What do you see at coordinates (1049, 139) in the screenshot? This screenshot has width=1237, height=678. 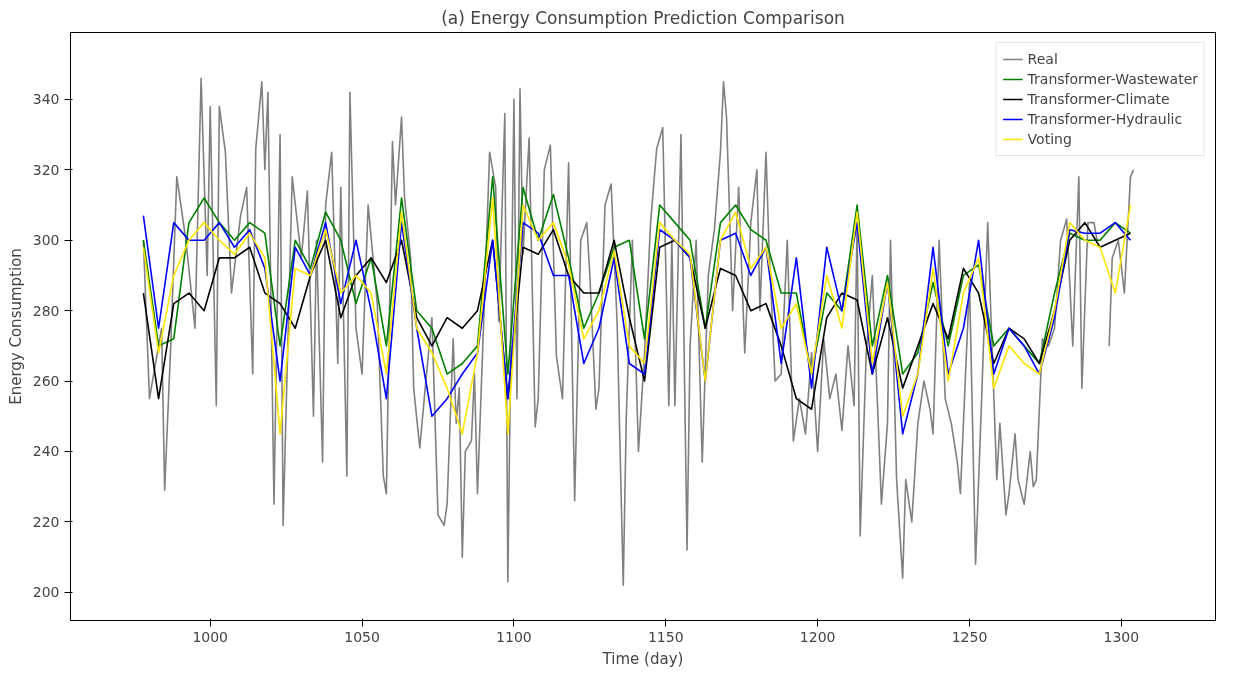 I see `legend-label: Voting` at bounding box center [1049, 139].